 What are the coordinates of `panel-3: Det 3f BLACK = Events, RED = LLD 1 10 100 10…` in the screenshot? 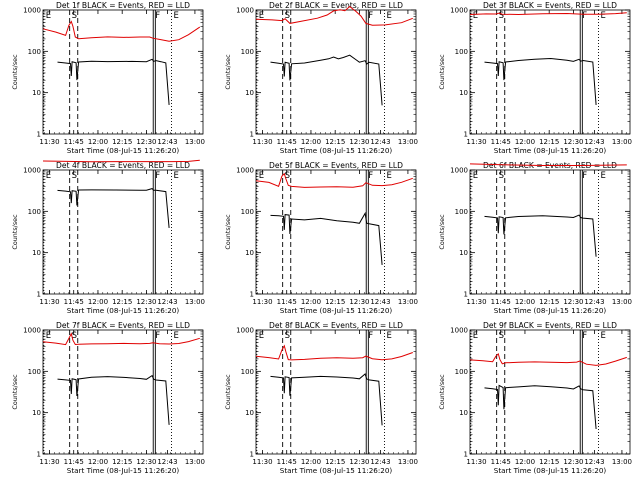 It's located at (535, 78).